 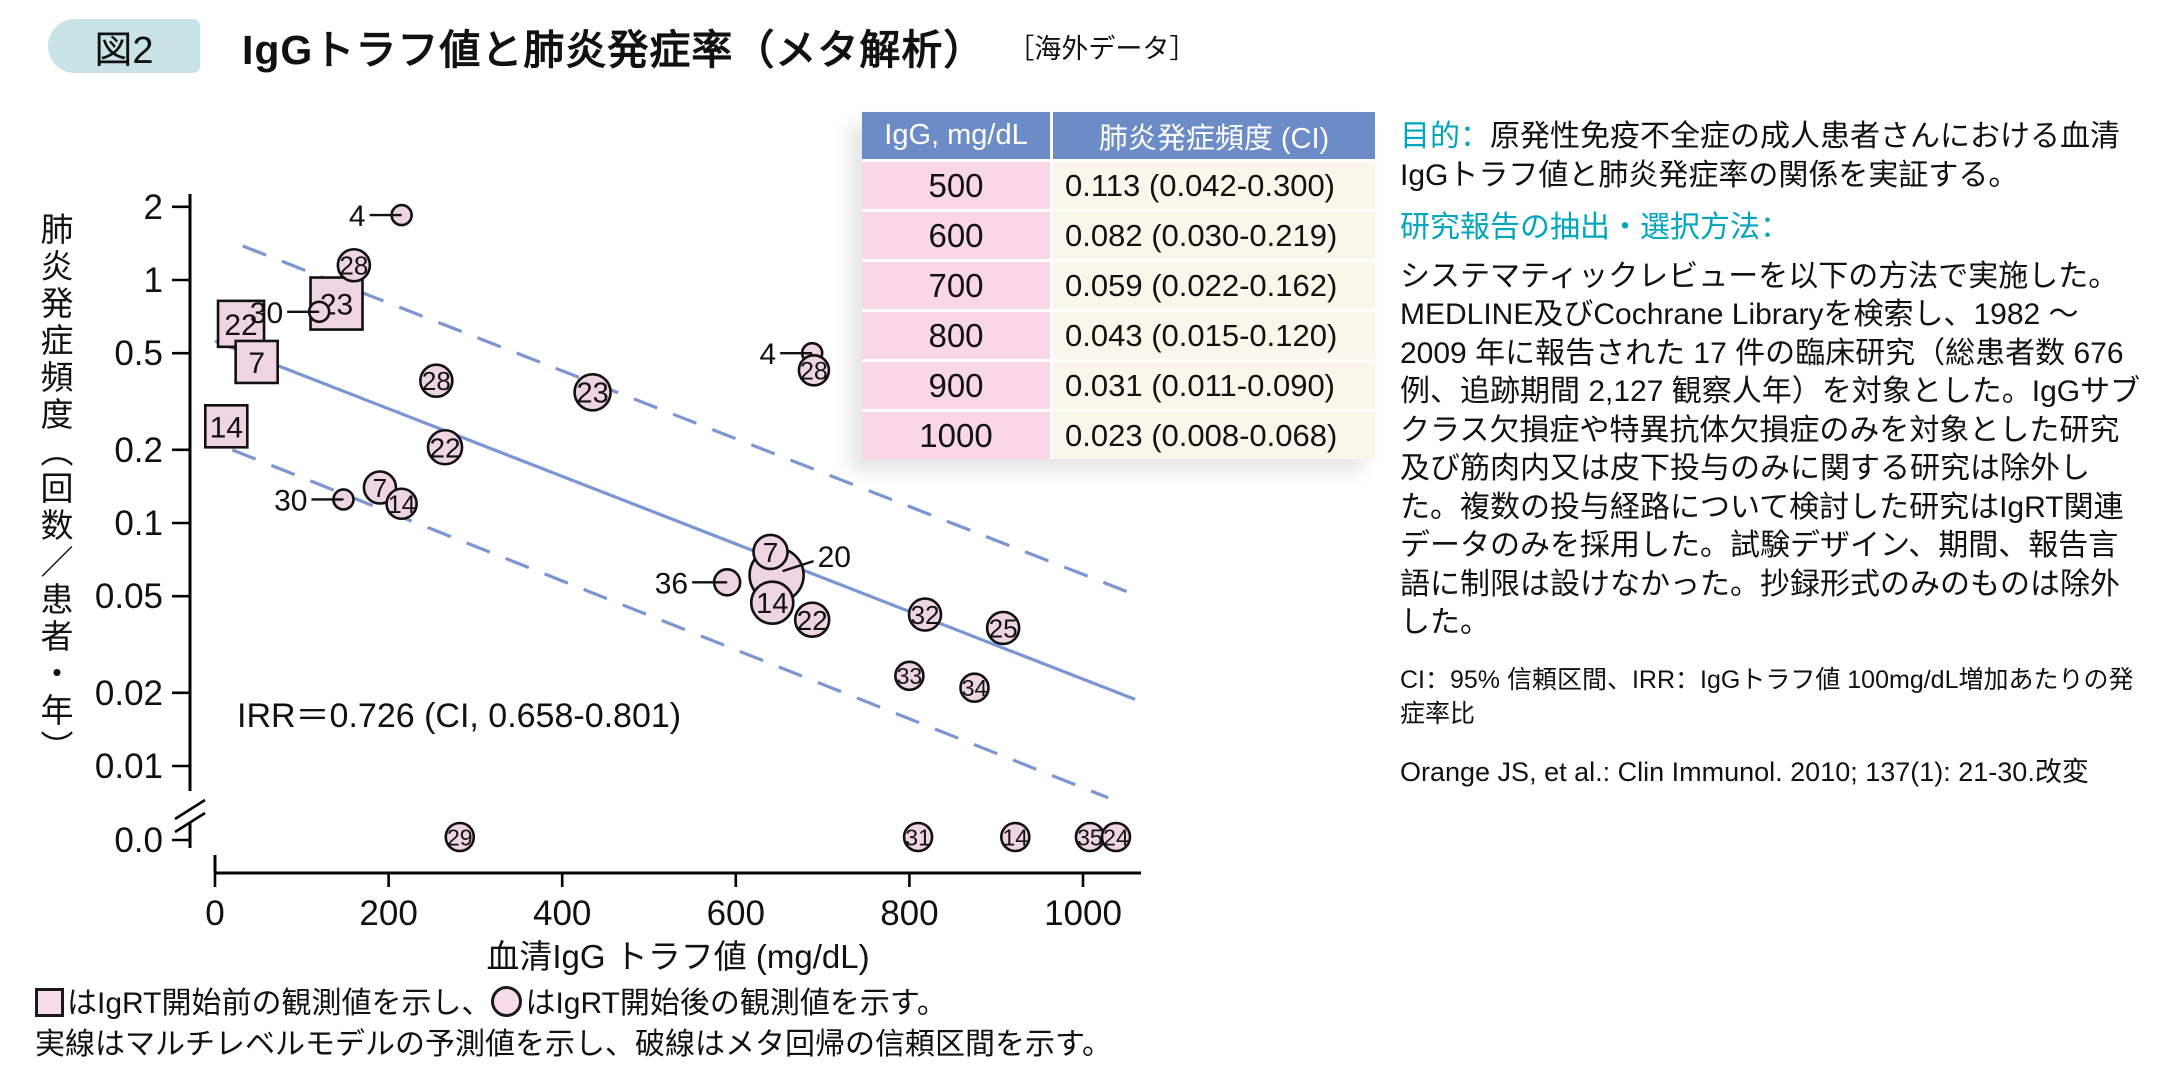 I want to click on table-cell-frequency: 0.043 (0.015-0.120), so click(x=1214, y=335).